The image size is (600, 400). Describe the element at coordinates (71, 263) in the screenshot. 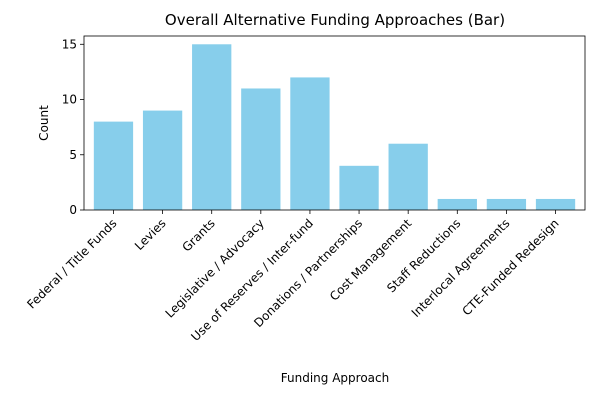

I see `x-tick-label: Federal / Title Funds` at that location.